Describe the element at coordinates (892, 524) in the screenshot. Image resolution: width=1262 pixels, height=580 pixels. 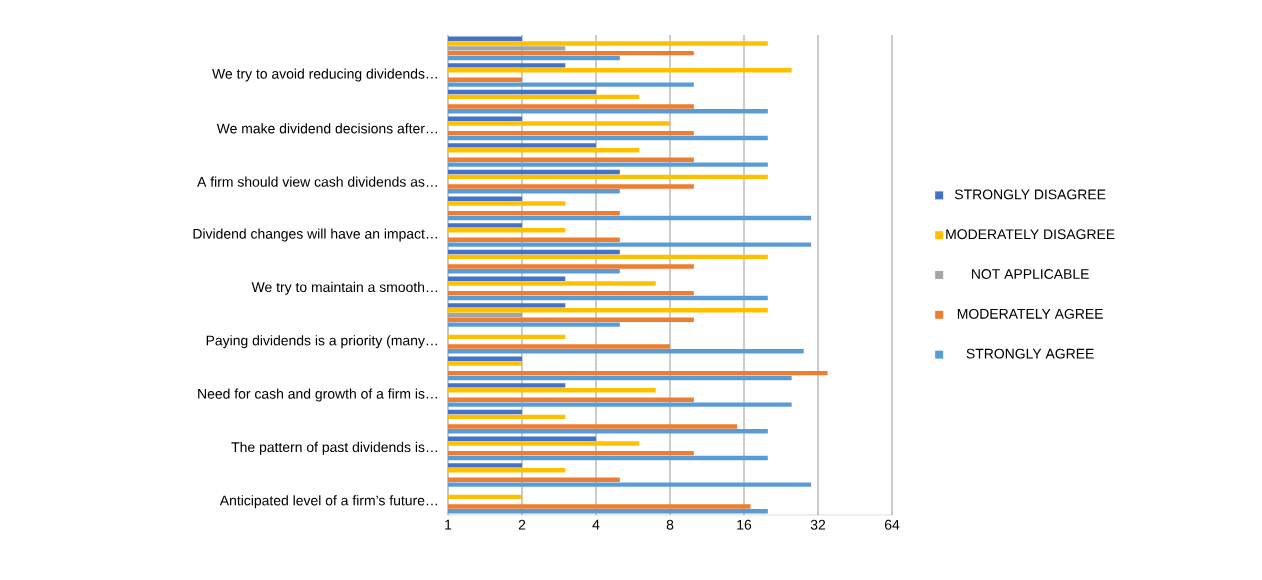
I see `x-tick-label: 64` at that location.